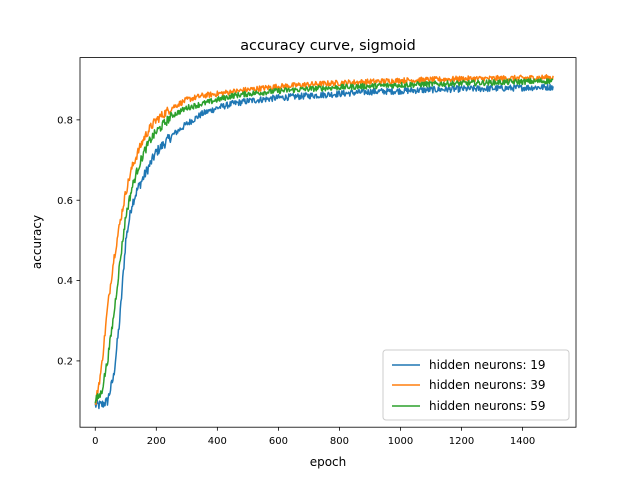  What do you see at coordinates (65, 120) in the screenshot?
I see `y-tick-label: 0.8` at bounding box center [65, 120].